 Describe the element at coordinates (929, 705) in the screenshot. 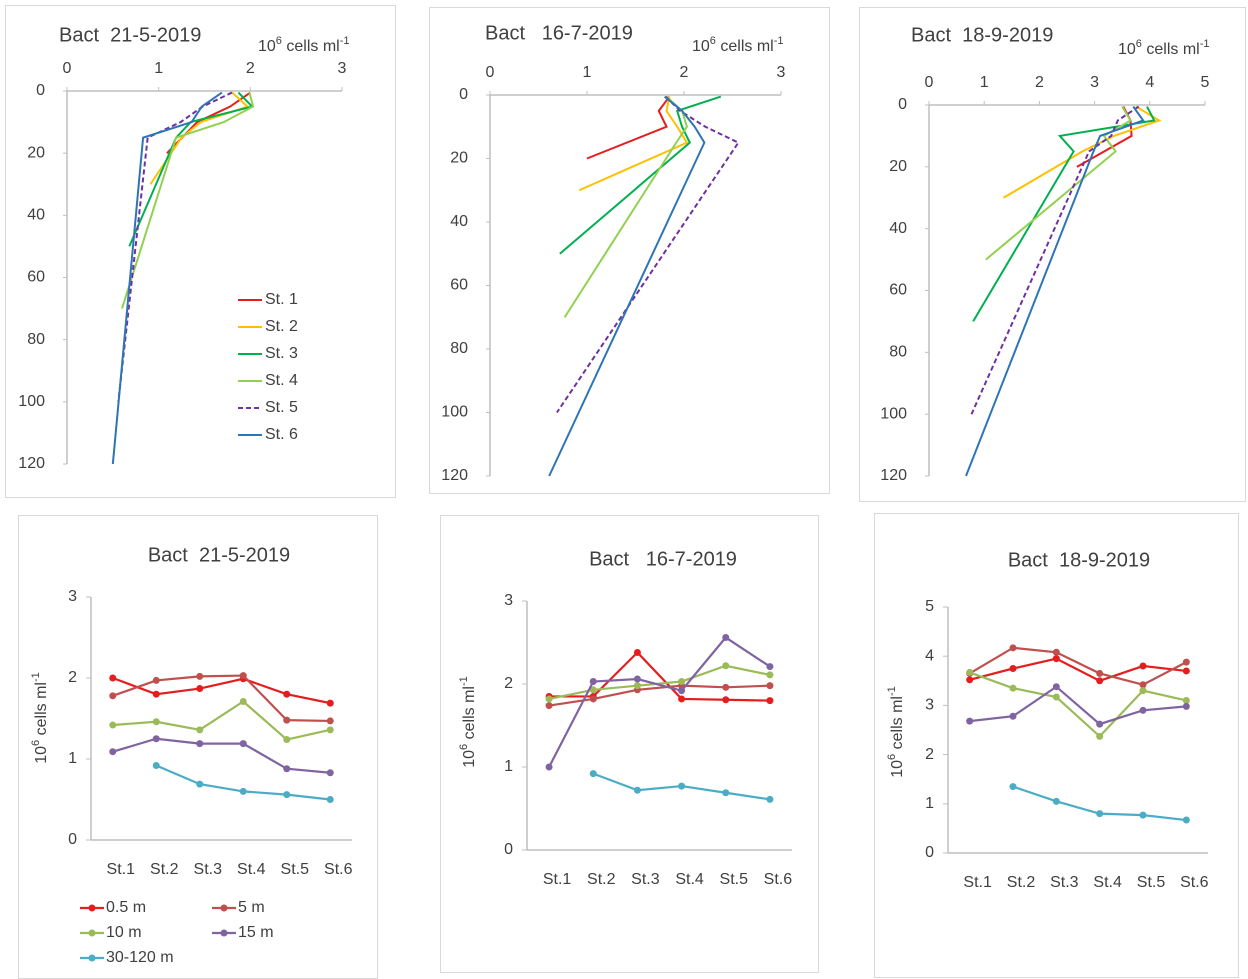

I see `y-tick-label: 3` at that location.